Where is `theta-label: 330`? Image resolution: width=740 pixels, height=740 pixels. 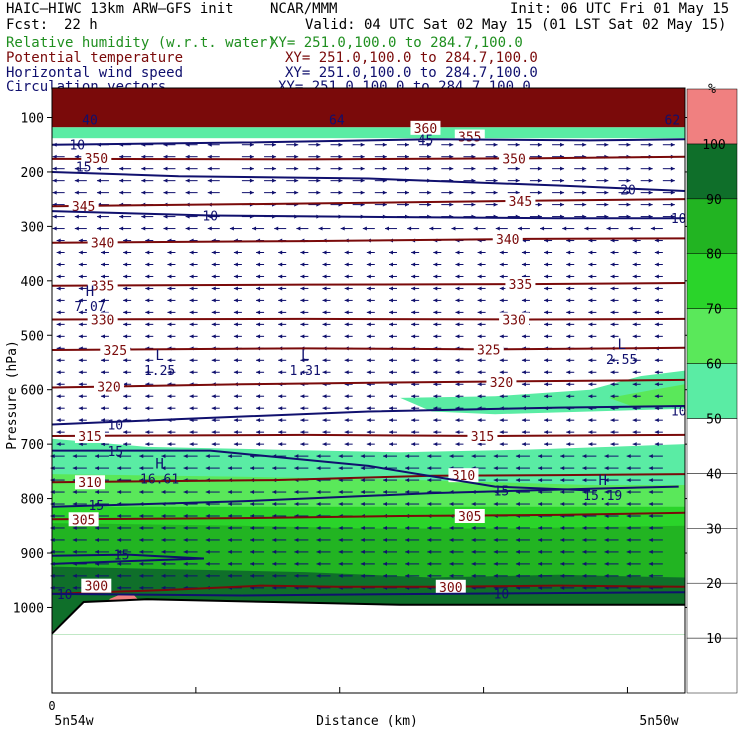
theta-label: 330 is located at coordinates (513, 320).